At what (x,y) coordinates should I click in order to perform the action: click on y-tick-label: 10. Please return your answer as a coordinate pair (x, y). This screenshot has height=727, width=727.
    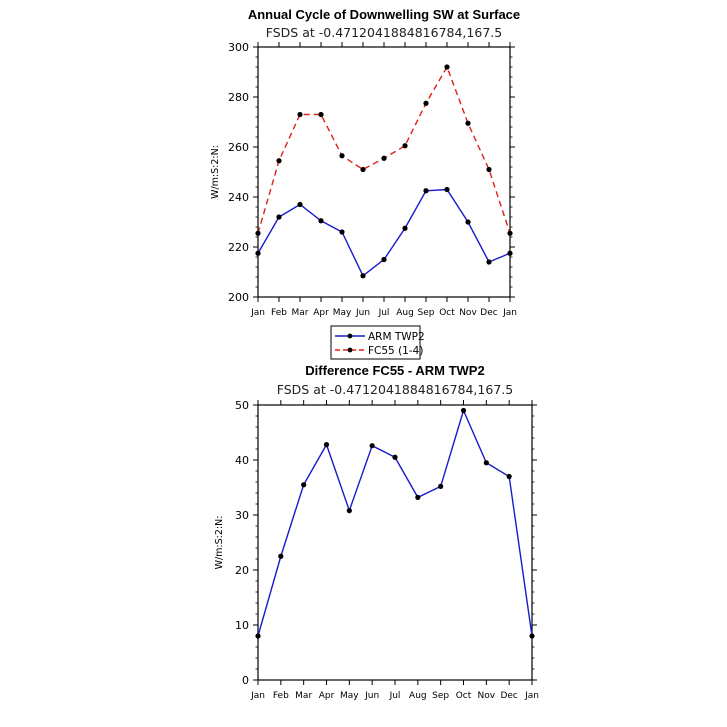
    Looking at the image, I should click on (242, 625).